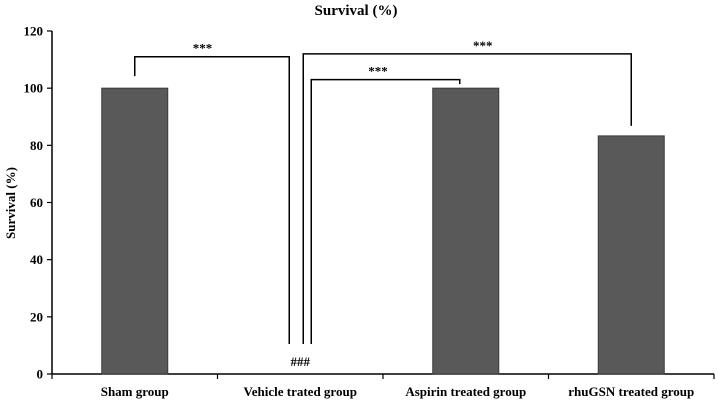 The image size is (718, 402). Describe the element at coordinates (10, 203) in the screenshot. I see `y-axis-label: Survival (%)` at that location.